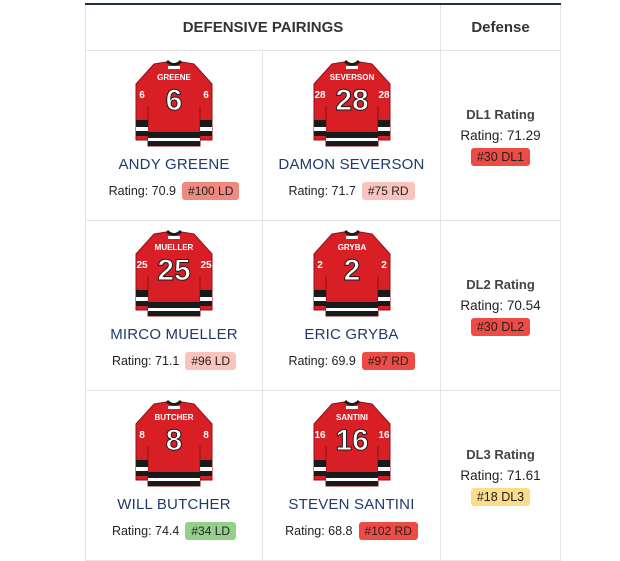  Describe the element at coordinates (351, 247) in the screenshot. I see `jersey-nameplate: GRYBA` at that location.